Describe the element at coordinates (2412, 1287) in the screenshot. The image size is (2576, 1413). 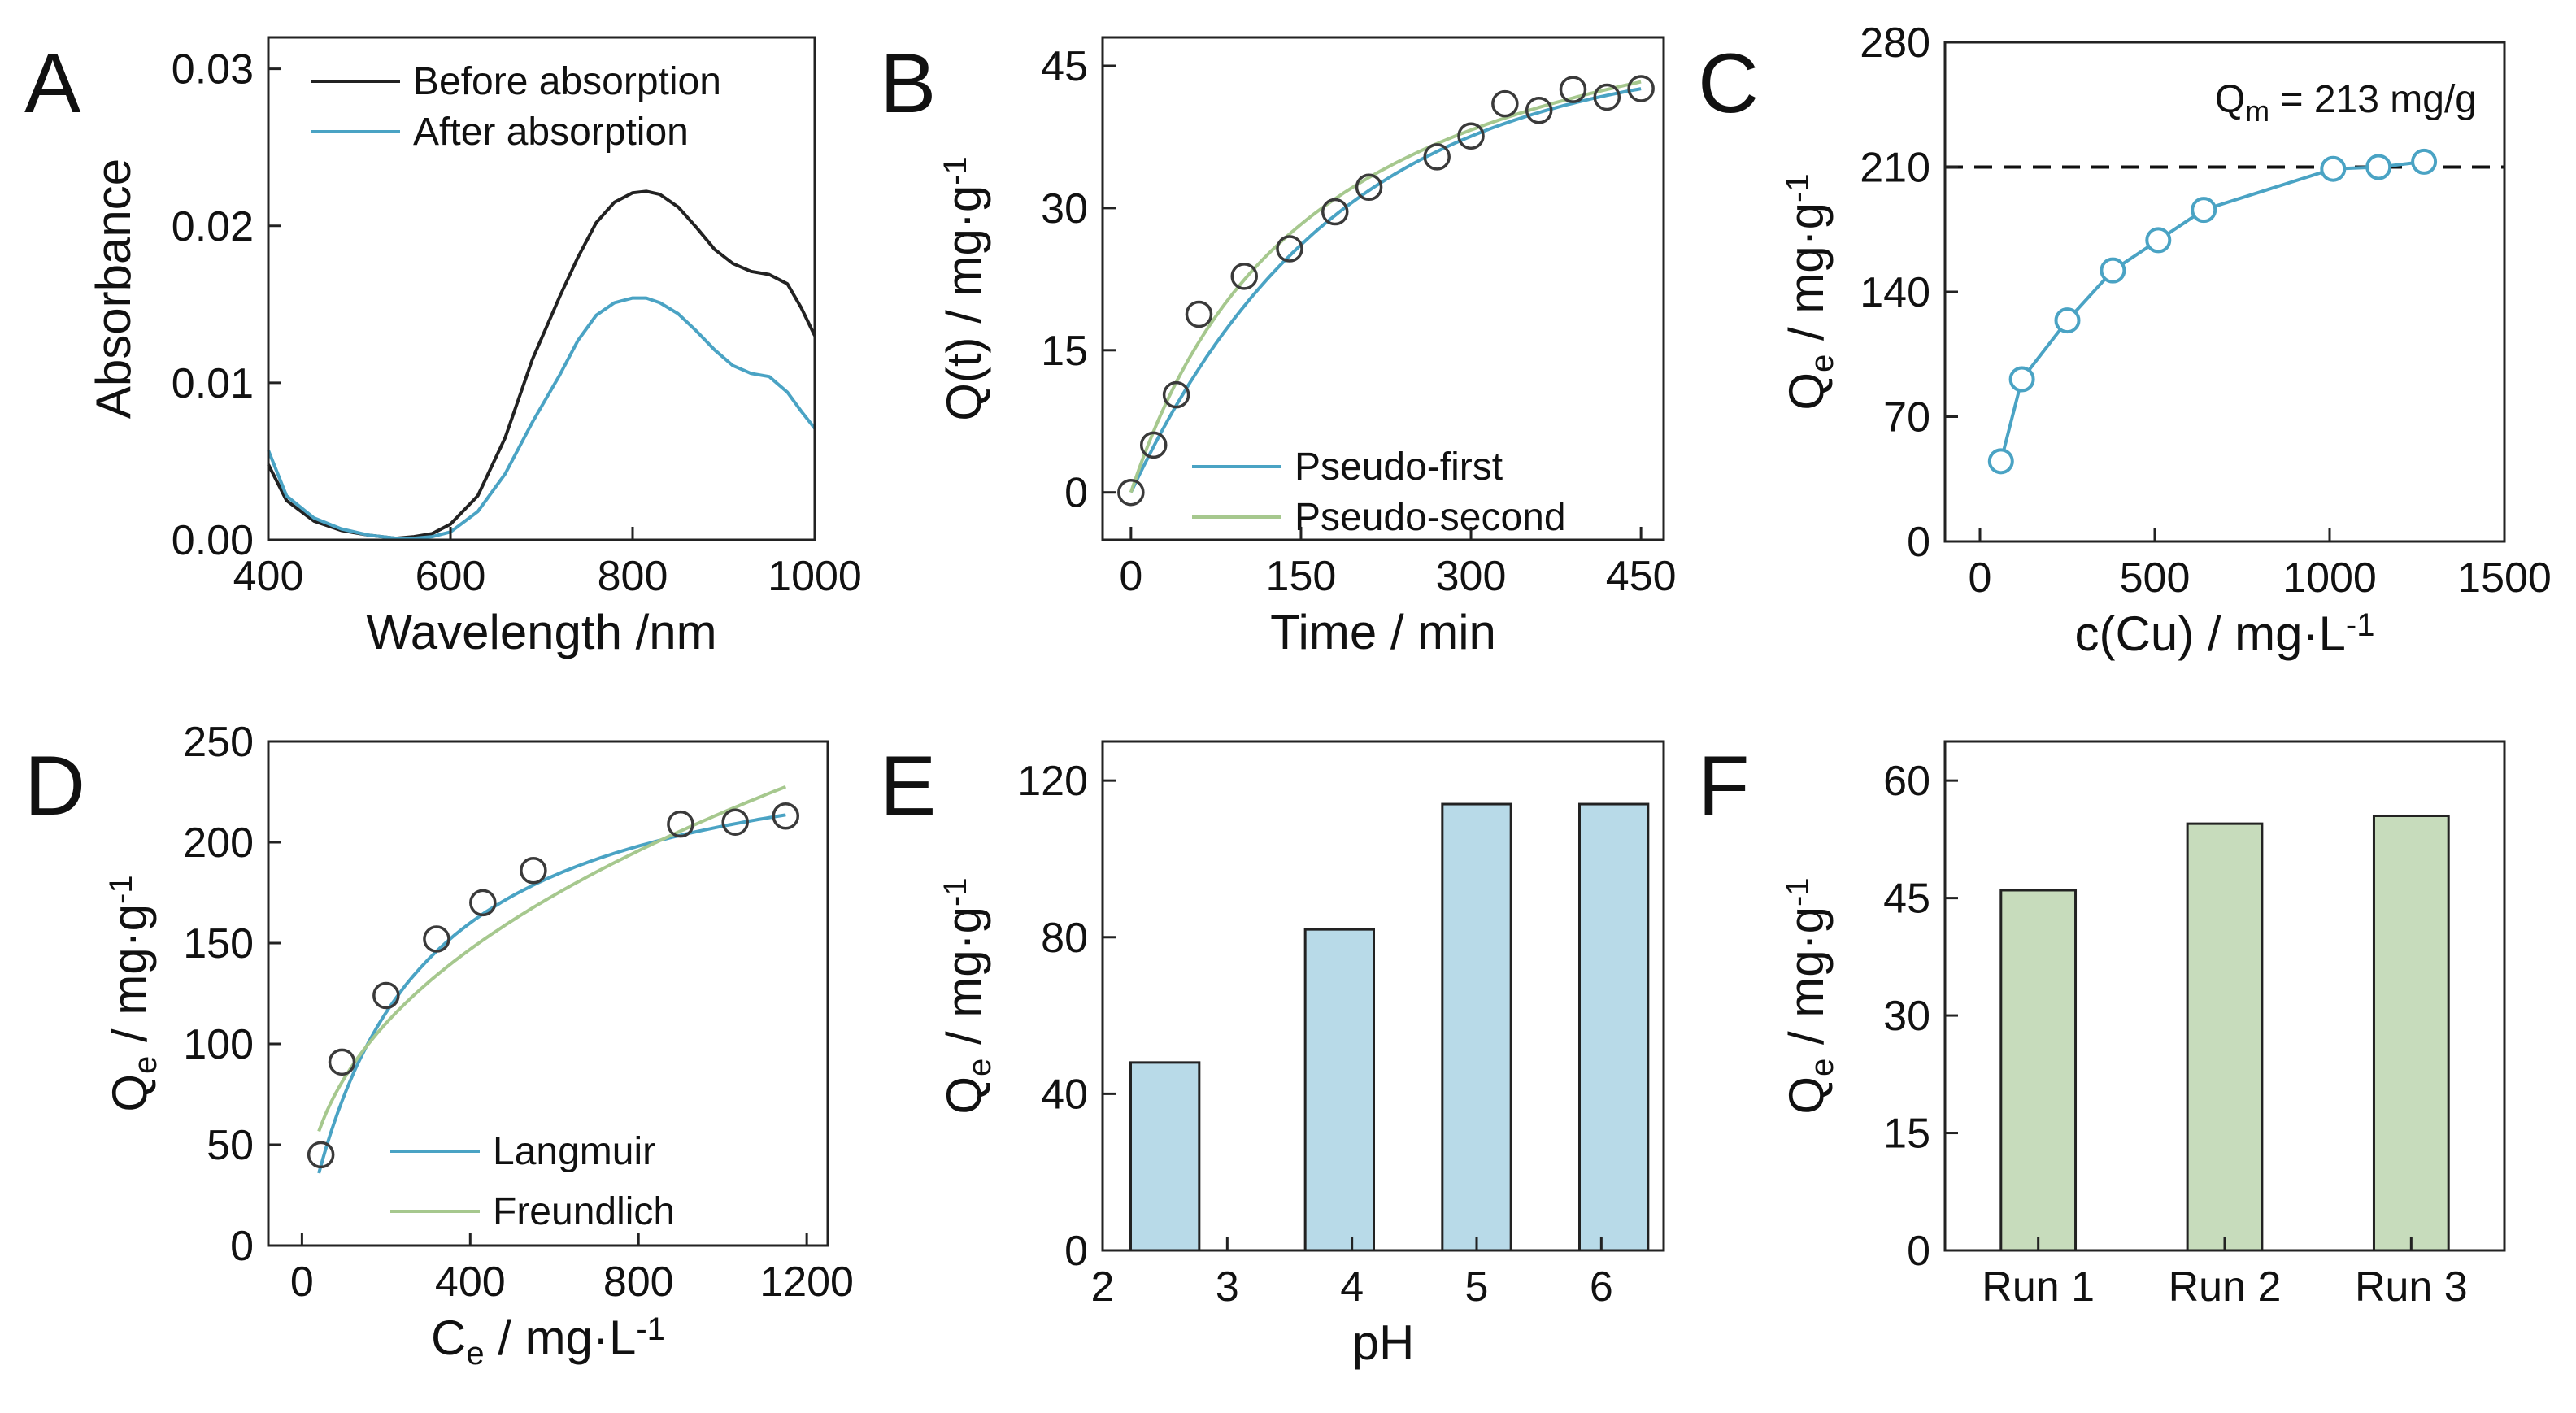
I see `x-category-label: Run 3` at that location.